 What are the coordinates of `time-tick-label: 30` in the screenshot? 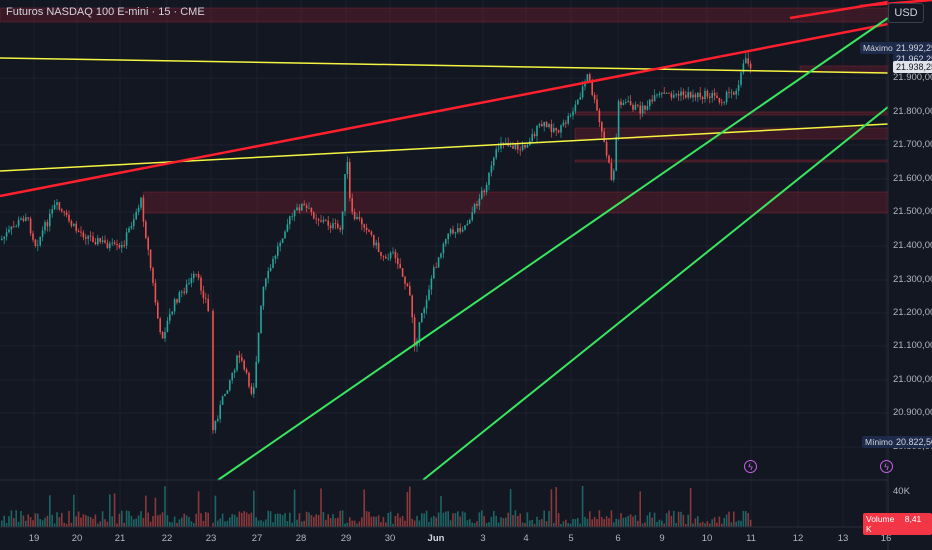 It's located at (390, 538).